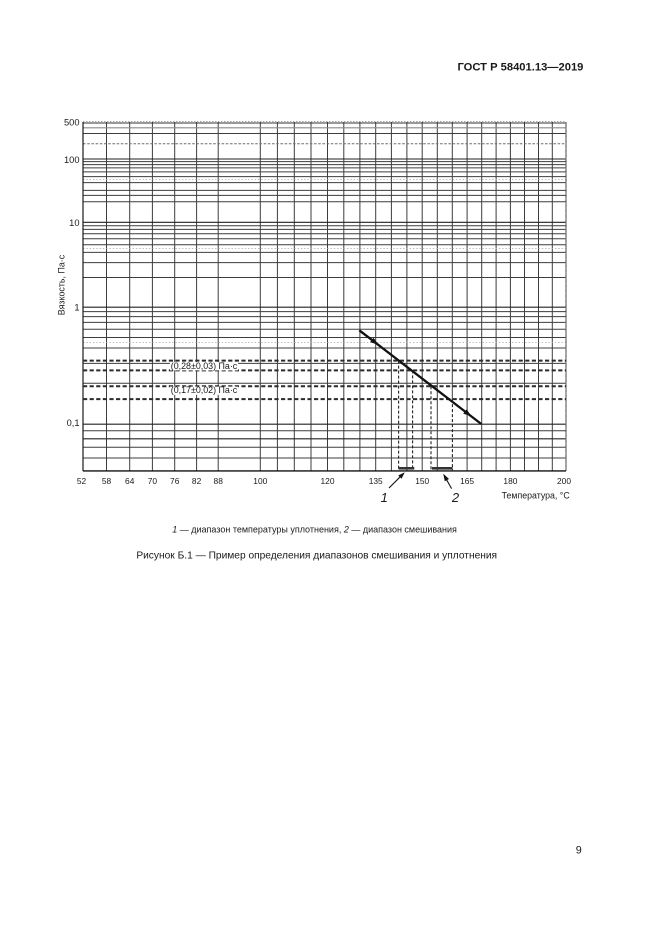 This screenshot has height=935, width=661. What do you see at coordinates (520, 68) in the screenshot?
I see `svg-text: ГОСТ Р 58401.13—2019` at bounding box center [520, 68].